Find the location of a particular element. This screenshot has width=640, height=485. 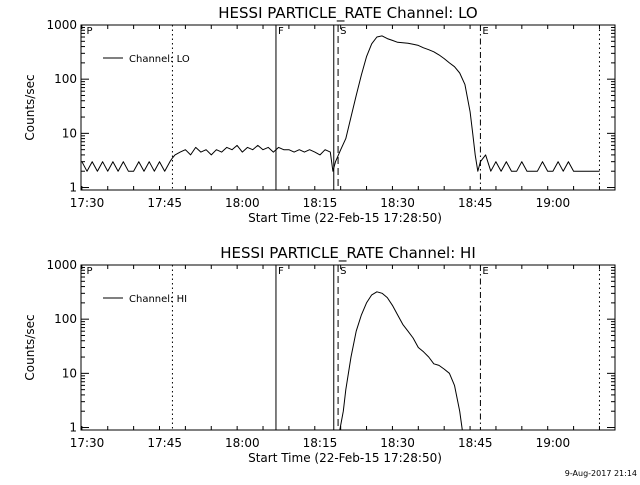

legend-label: Channel: HI is located at coordinates (158, 299).